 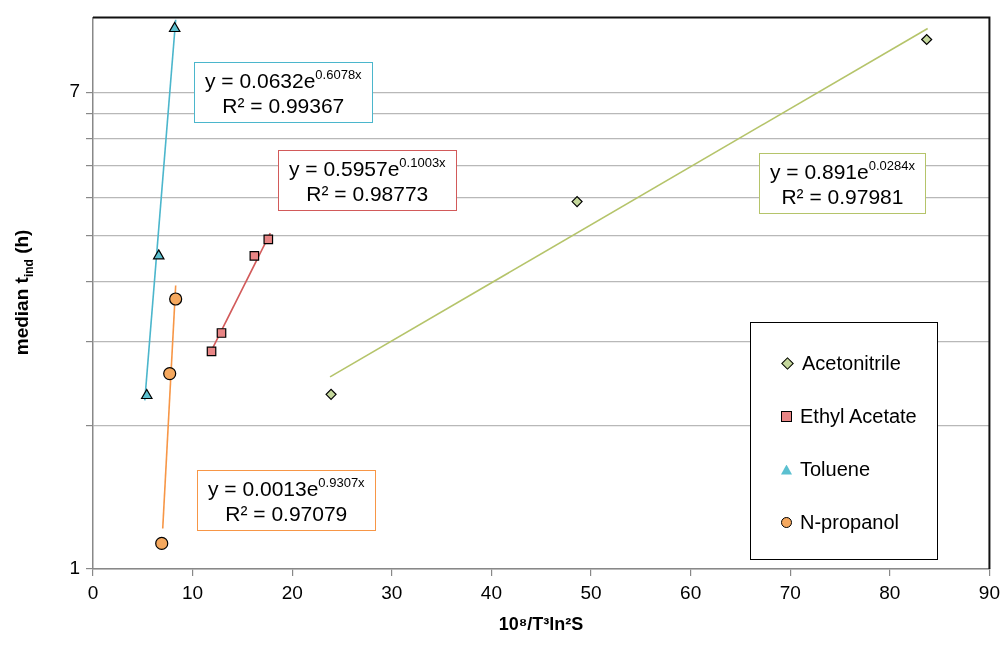 I want to click on x-tick-label: 90, so click(x=989, y=592).